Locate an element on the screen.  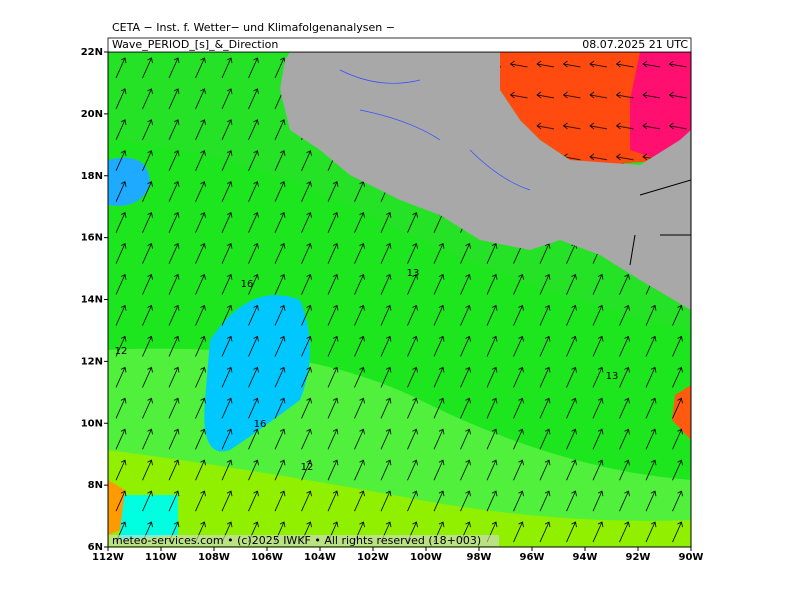
y-tick-label: 10N is located at coordinates (92, 423).